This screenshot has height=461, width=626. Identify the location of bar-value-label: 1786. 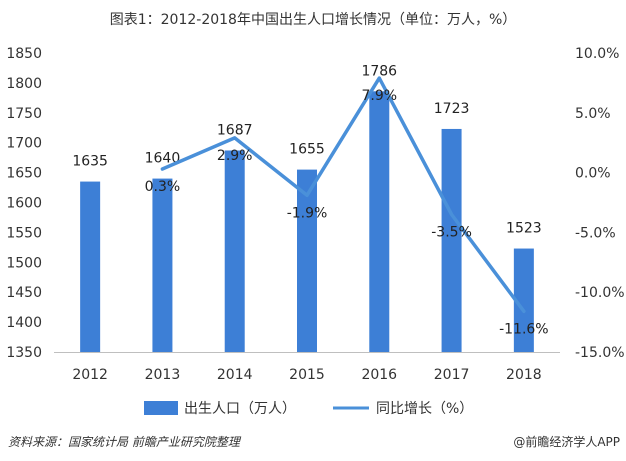
(379, 71).